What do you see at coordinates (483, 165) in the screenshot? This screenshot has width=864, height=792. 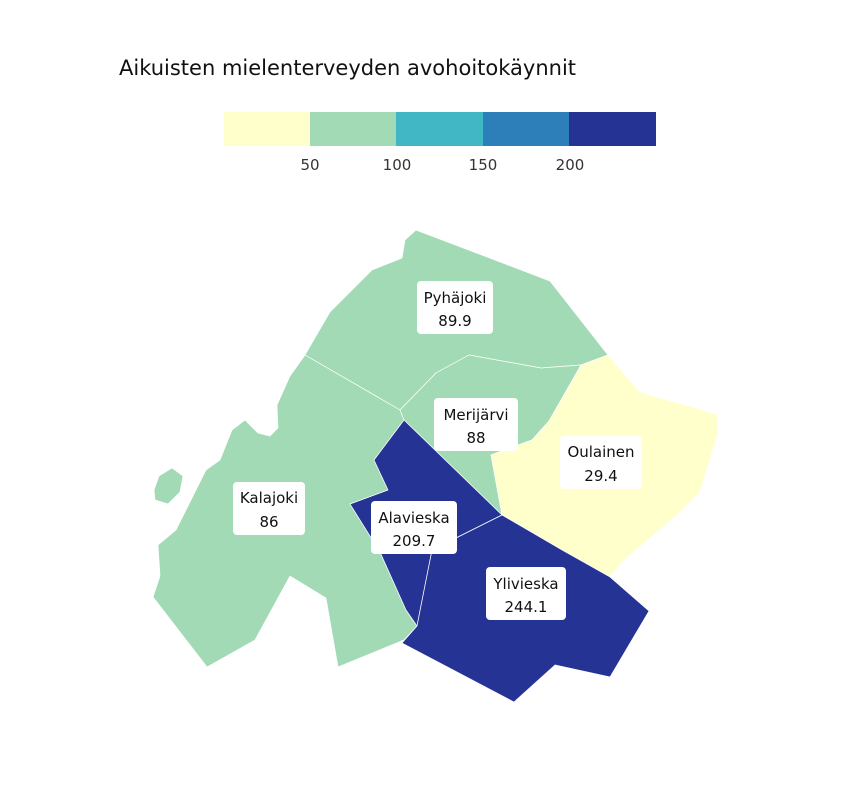 I see `legend-tick-150: 150` at bounding box center [483, 165].